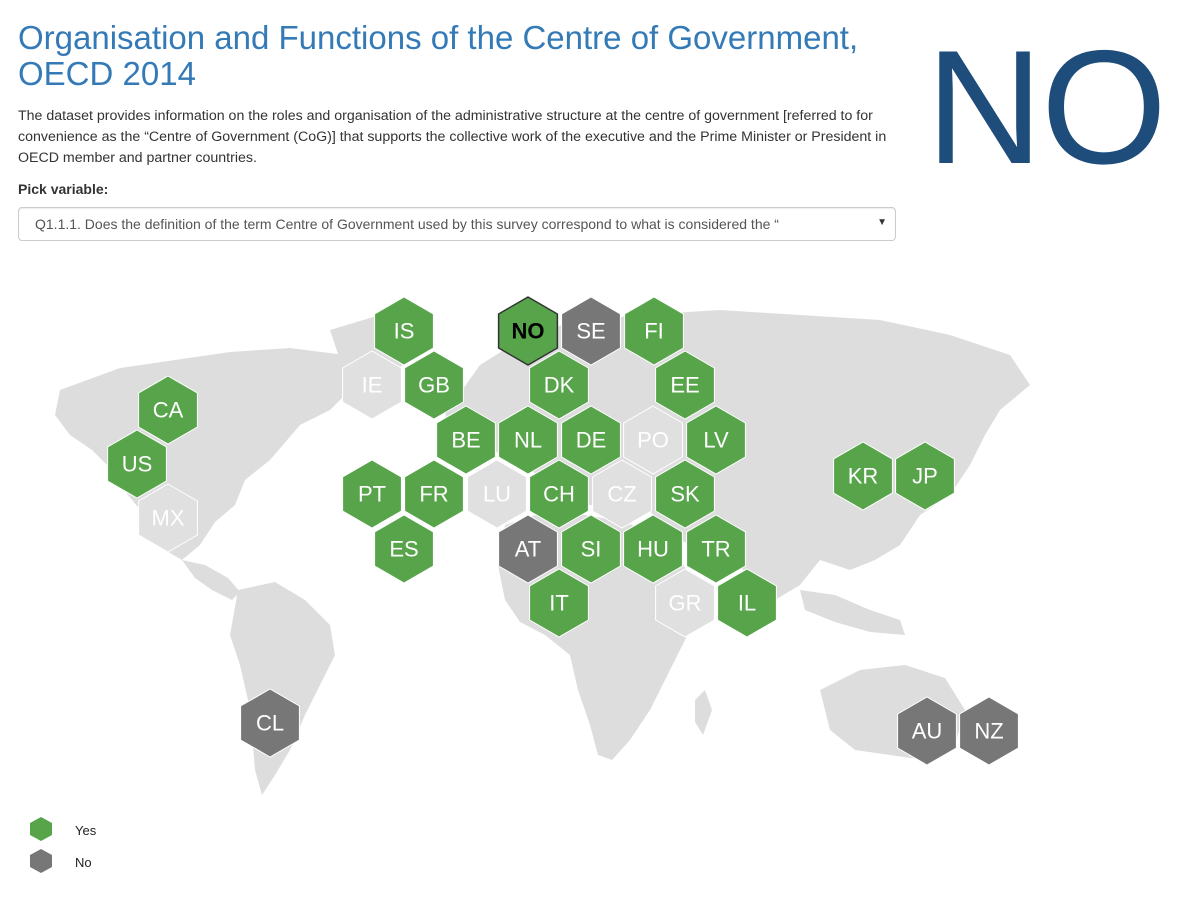 The image size is (1185, 901). I want to click on hex-label-is: IS, so click(404, 331).